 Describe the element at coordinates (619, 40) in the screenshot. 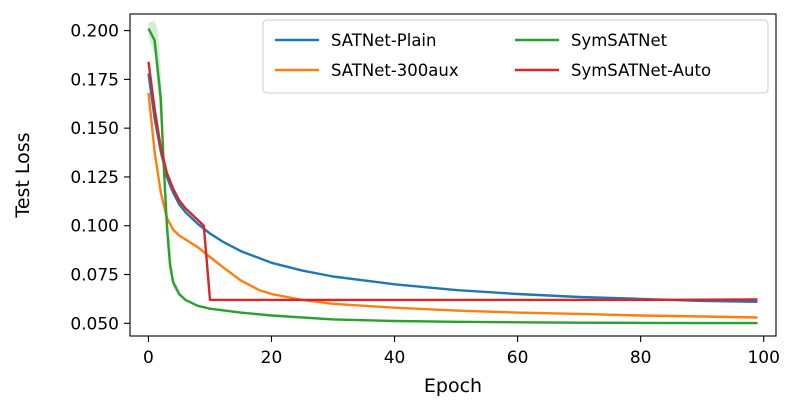

I see `legend-label: SymSATNet` at that location.